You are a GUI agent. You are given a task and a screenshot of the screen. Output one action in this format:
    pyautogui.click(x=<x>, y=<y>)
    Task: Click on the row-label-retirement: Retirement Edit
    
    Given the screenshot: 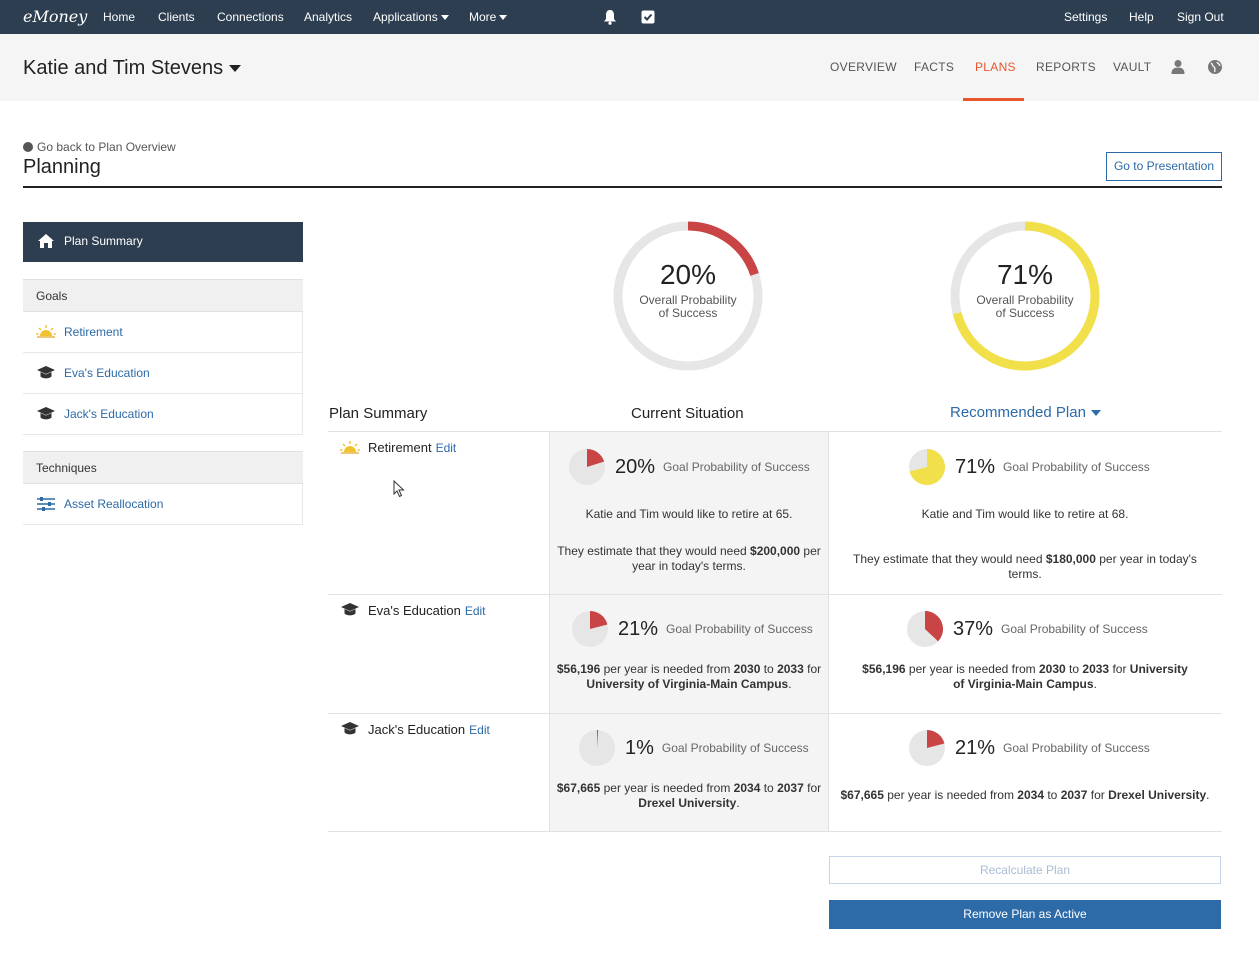 What is the action you would take?
    pyautogui.click(x=398, y=448)
    